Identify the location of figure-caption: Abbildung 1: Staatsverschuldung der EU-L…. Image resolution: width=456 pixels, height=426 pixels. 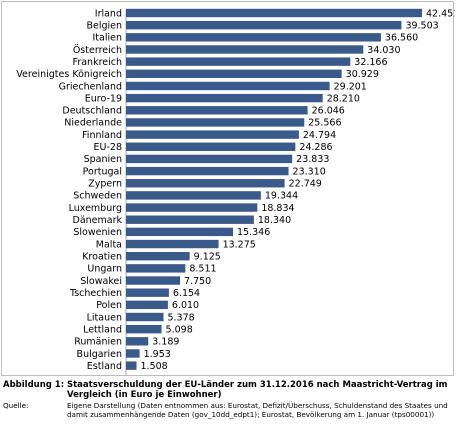
(228, 399).